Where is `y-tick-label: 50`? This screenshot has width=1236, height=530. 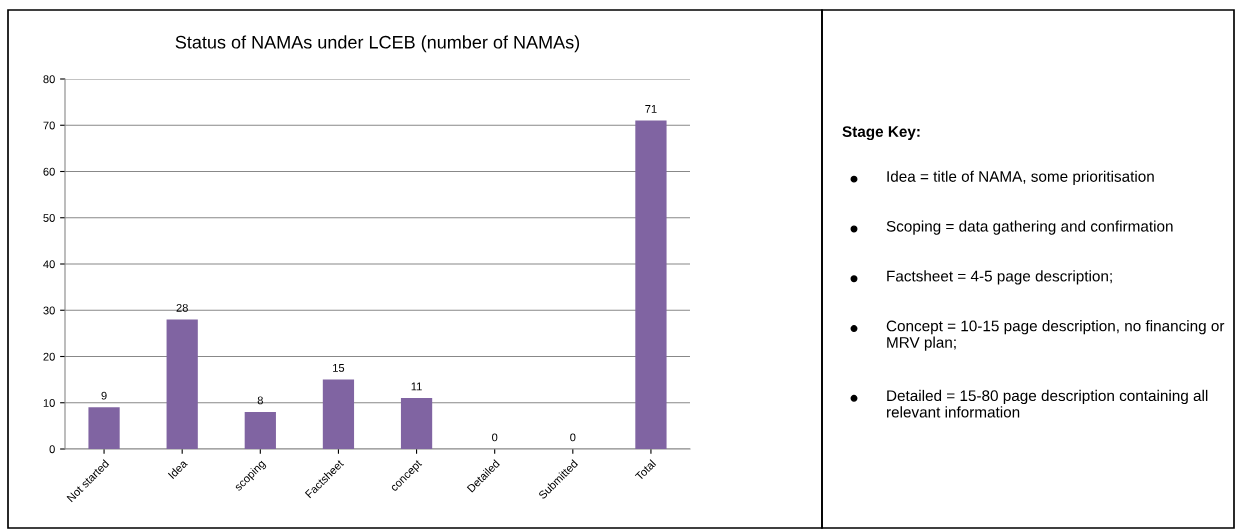
y-tick-label: 50 is located at coordinates (49, 218).